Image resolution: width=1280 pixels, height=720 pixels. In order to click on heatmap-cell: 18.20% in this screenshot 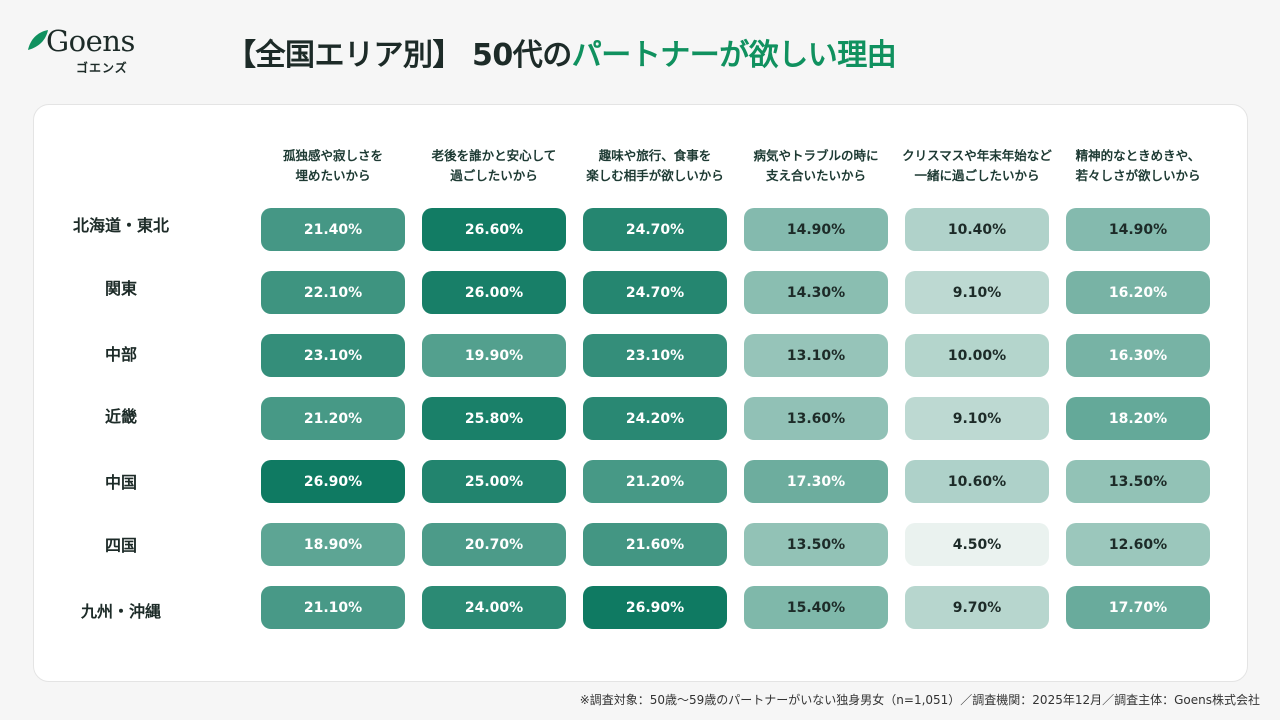, I will do `click(1138, 418)`.